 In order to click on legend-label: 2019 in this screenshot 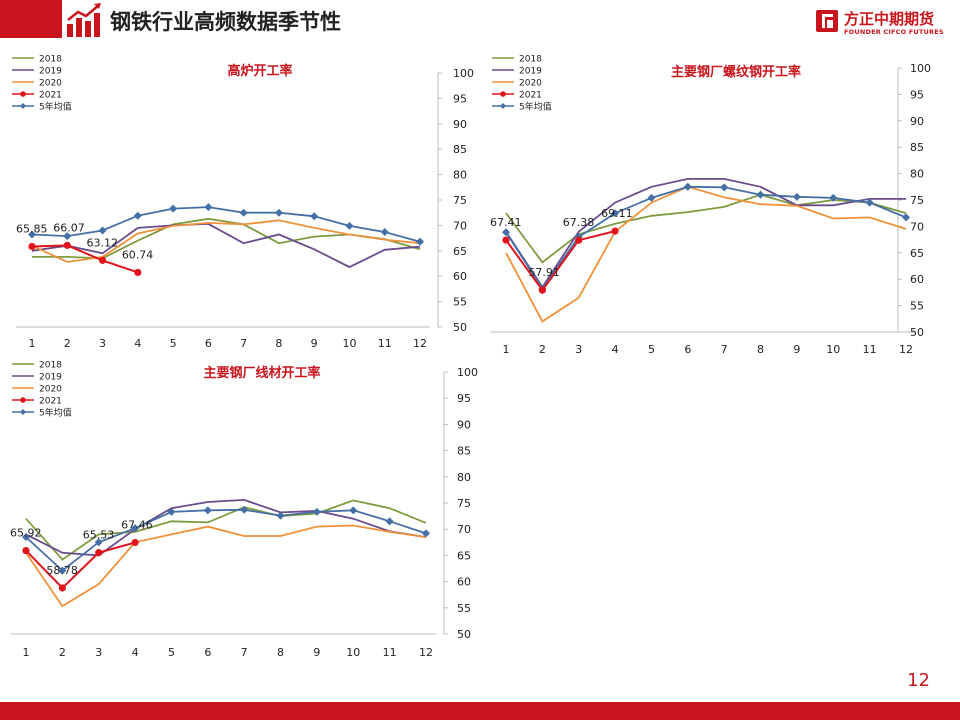, I will do `click(50, 378)`.